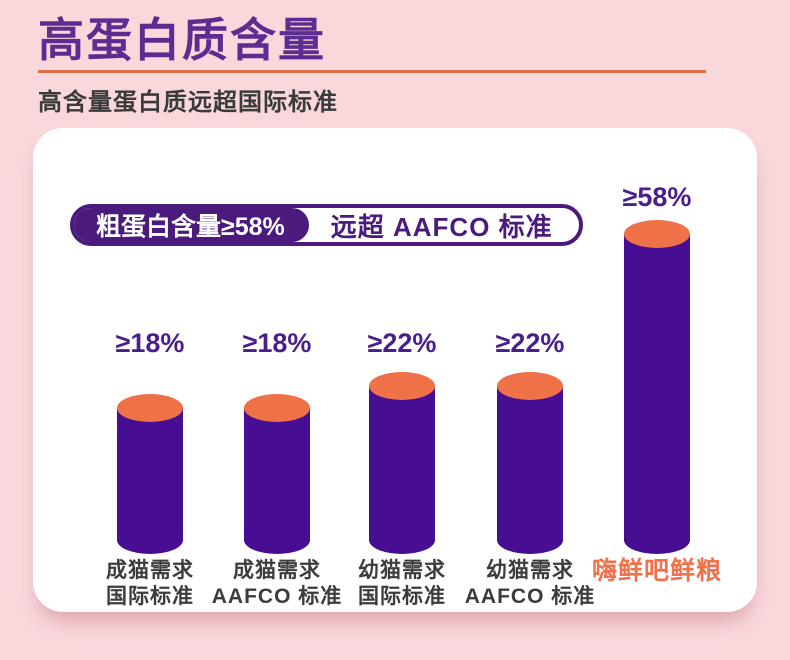  What do you see at coordinates (150, 583) in the screenshot?
I see `bar-category-label: 成猫需求 国际标准` at bounding box center [150, 583].